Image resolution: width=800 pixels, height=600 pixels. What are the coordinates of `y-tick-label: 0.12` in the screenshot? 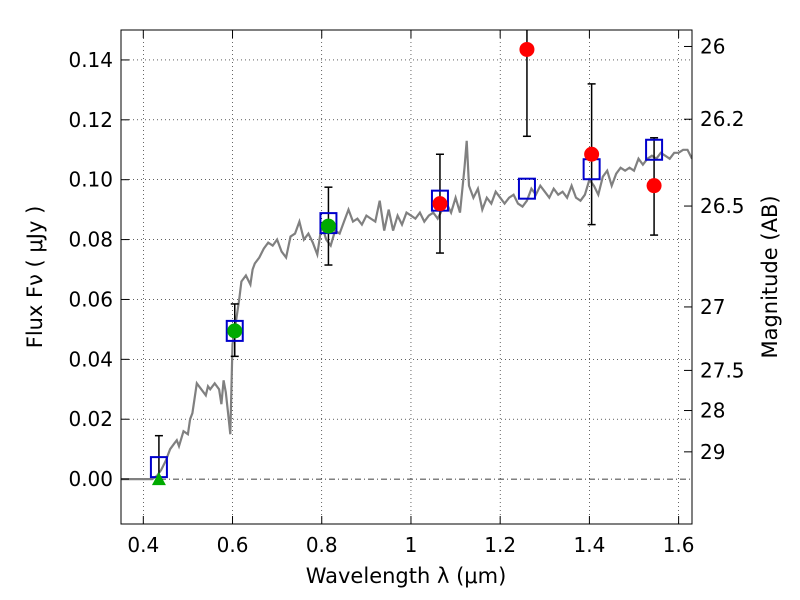 It's located at (90, 120).